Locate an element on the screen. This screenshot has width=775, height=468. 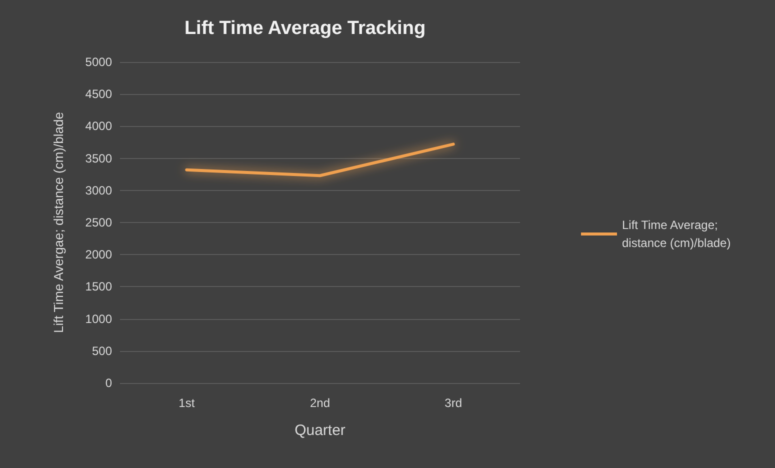
y-tick-label: 3000 is located at coordinates (98, 190).